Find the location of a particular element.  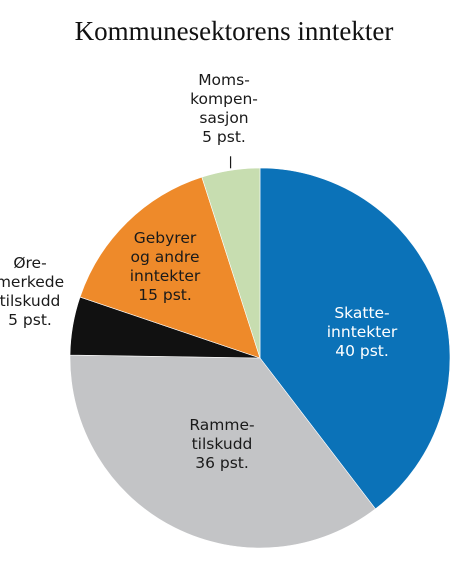

slice-label-line: Gebyrer is located at coordinates (165, 238).